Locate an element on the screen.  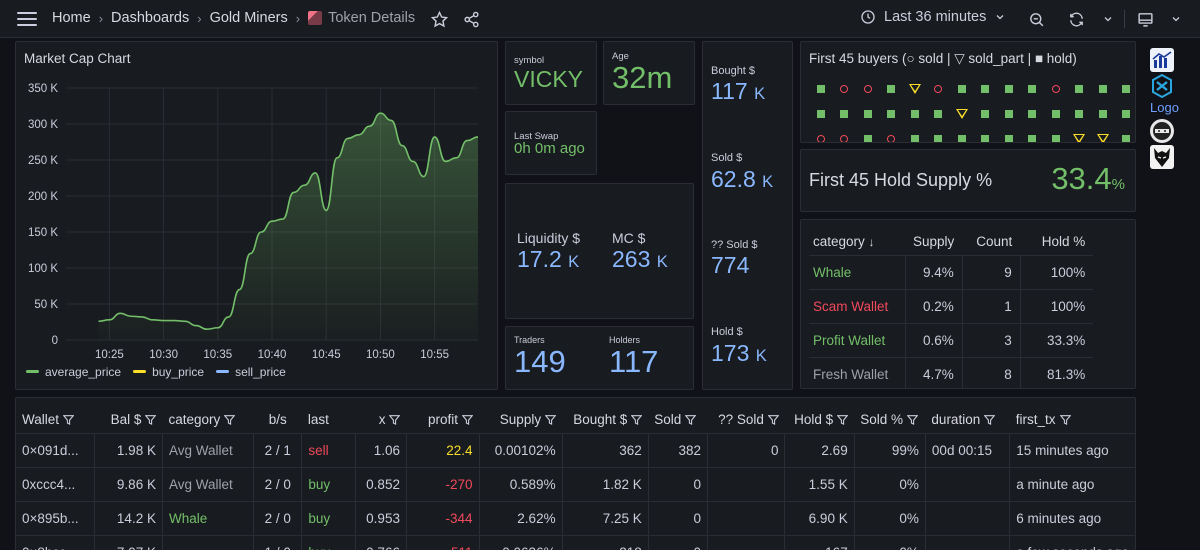
column-header-bought: Bought $ is located at coordinates (605, 419).